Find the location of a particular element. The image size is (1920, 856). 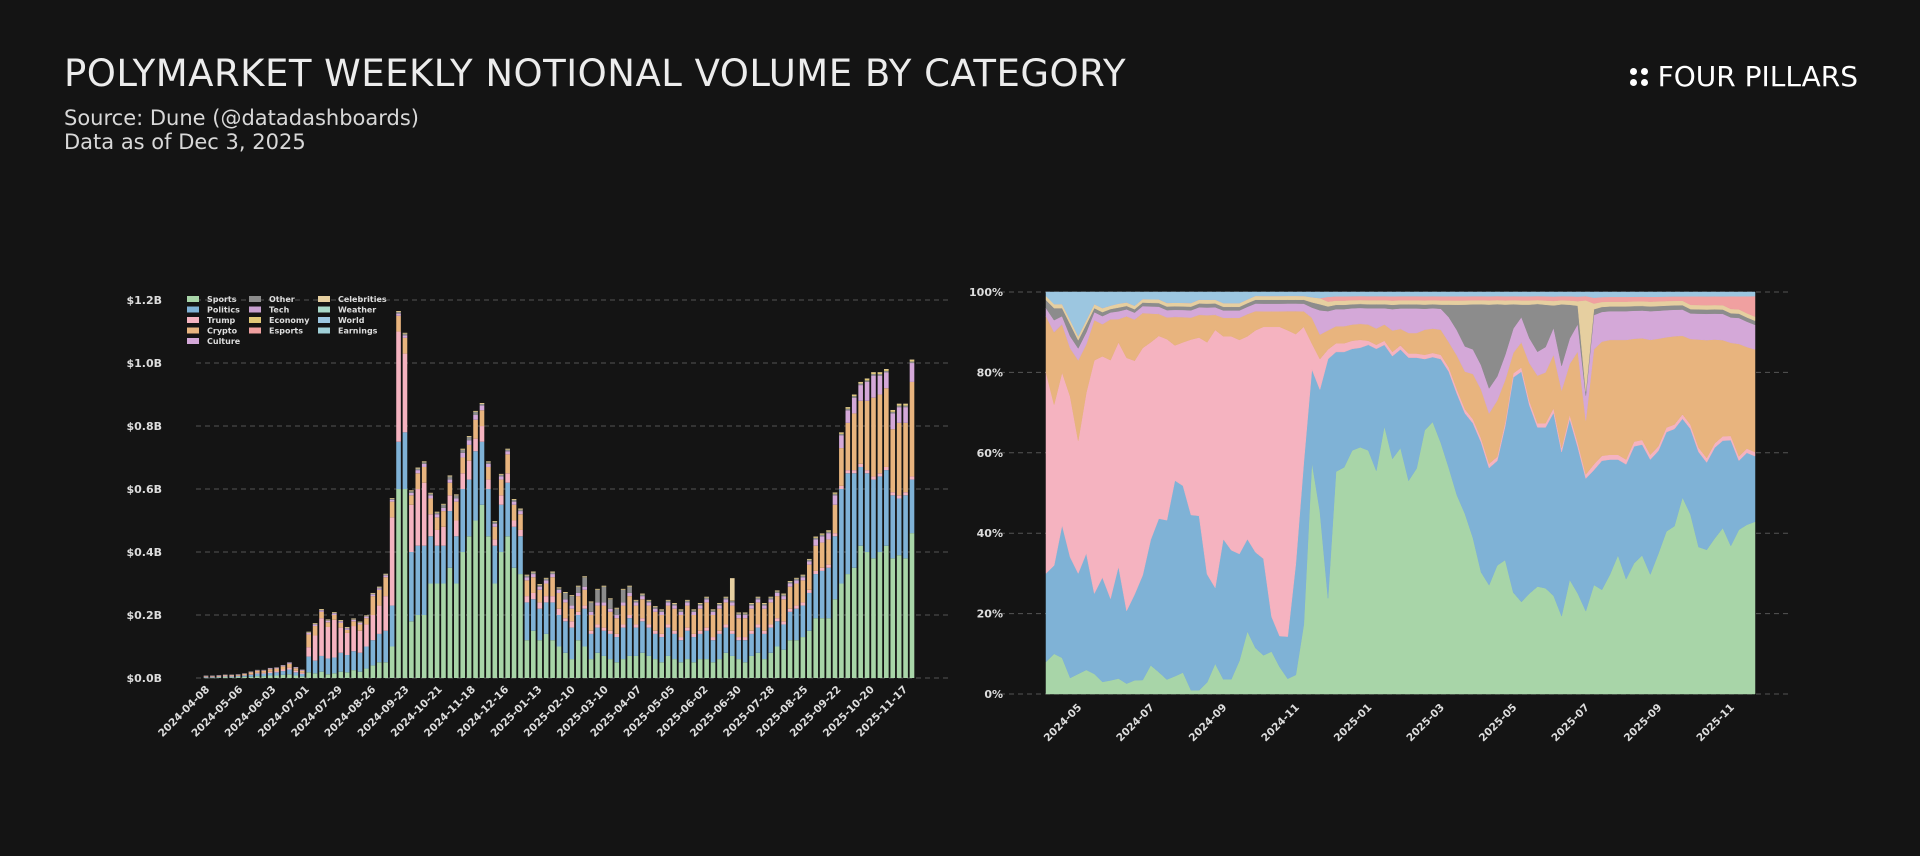

brand-name: FOUR PILLARS is located at coordinates (1757, 76).